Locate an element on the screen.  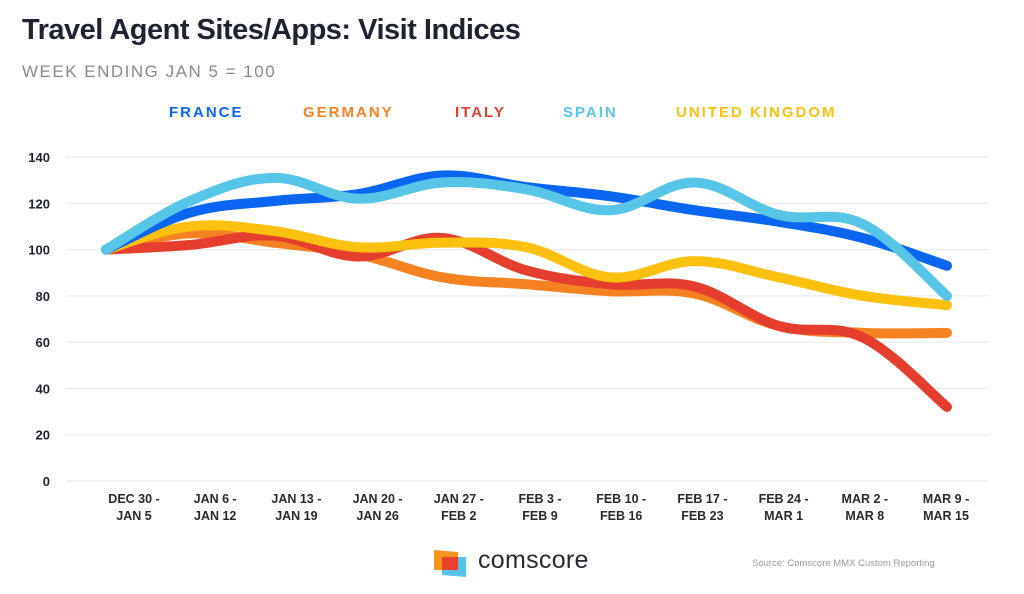
x-tick-line1: JAN 27 - is located at coordinates (459, 499).